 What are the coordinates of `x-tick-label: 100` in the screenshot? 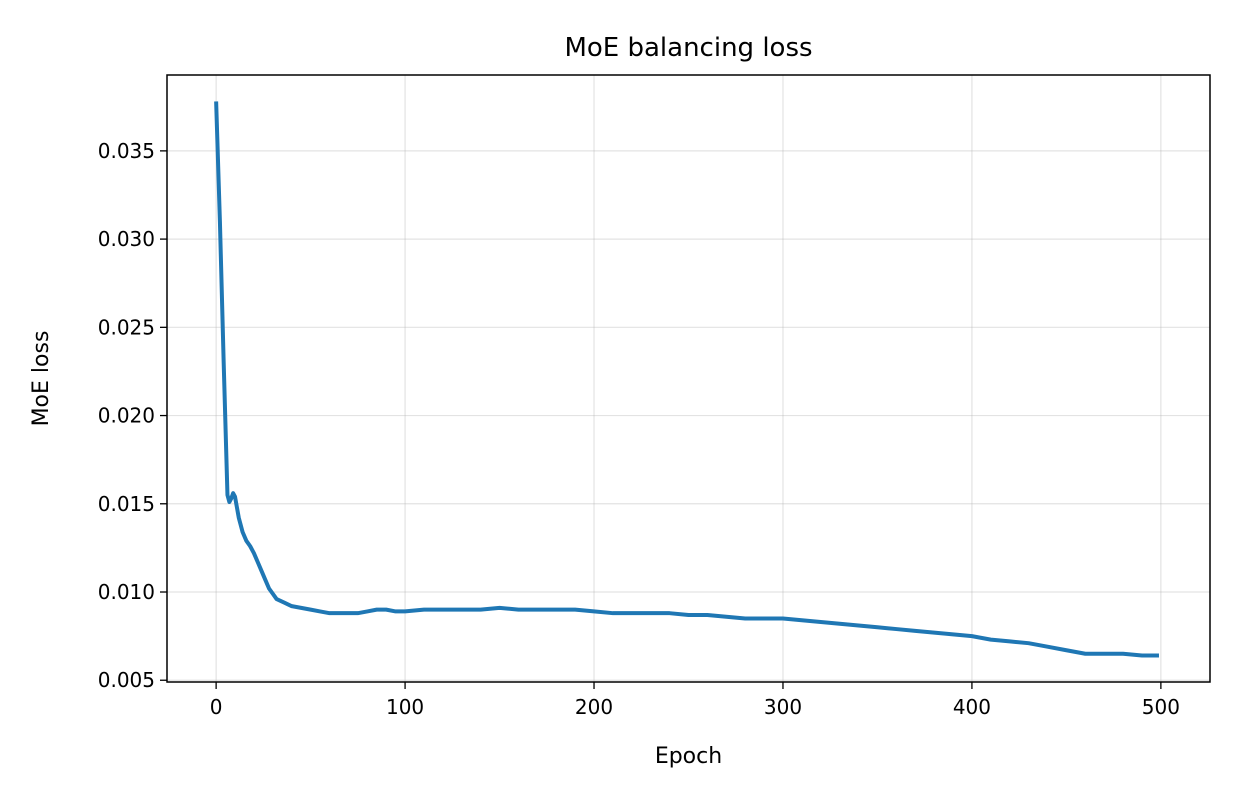 It's located at (405, 707).